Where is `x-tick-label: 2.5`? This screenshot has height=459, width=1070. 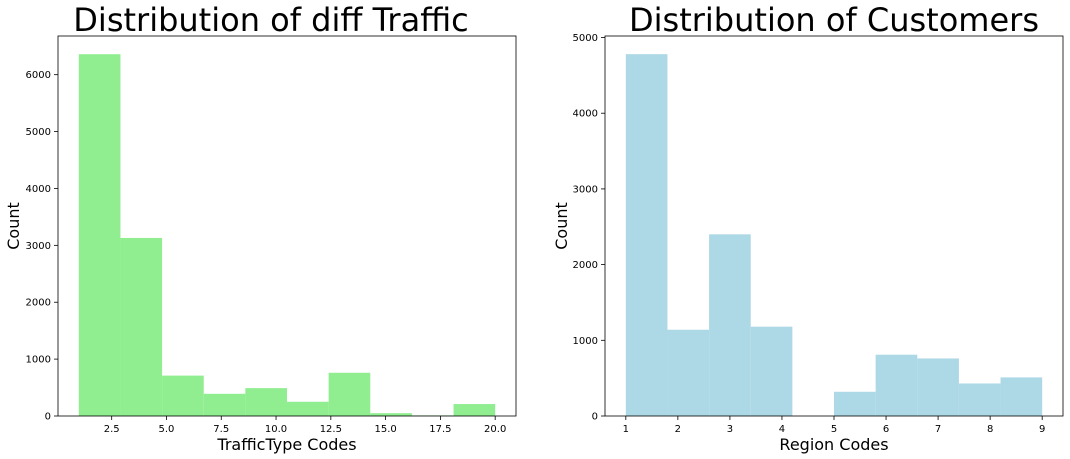 x-tick-label: 2.5 is located at coordinates (112, 429).